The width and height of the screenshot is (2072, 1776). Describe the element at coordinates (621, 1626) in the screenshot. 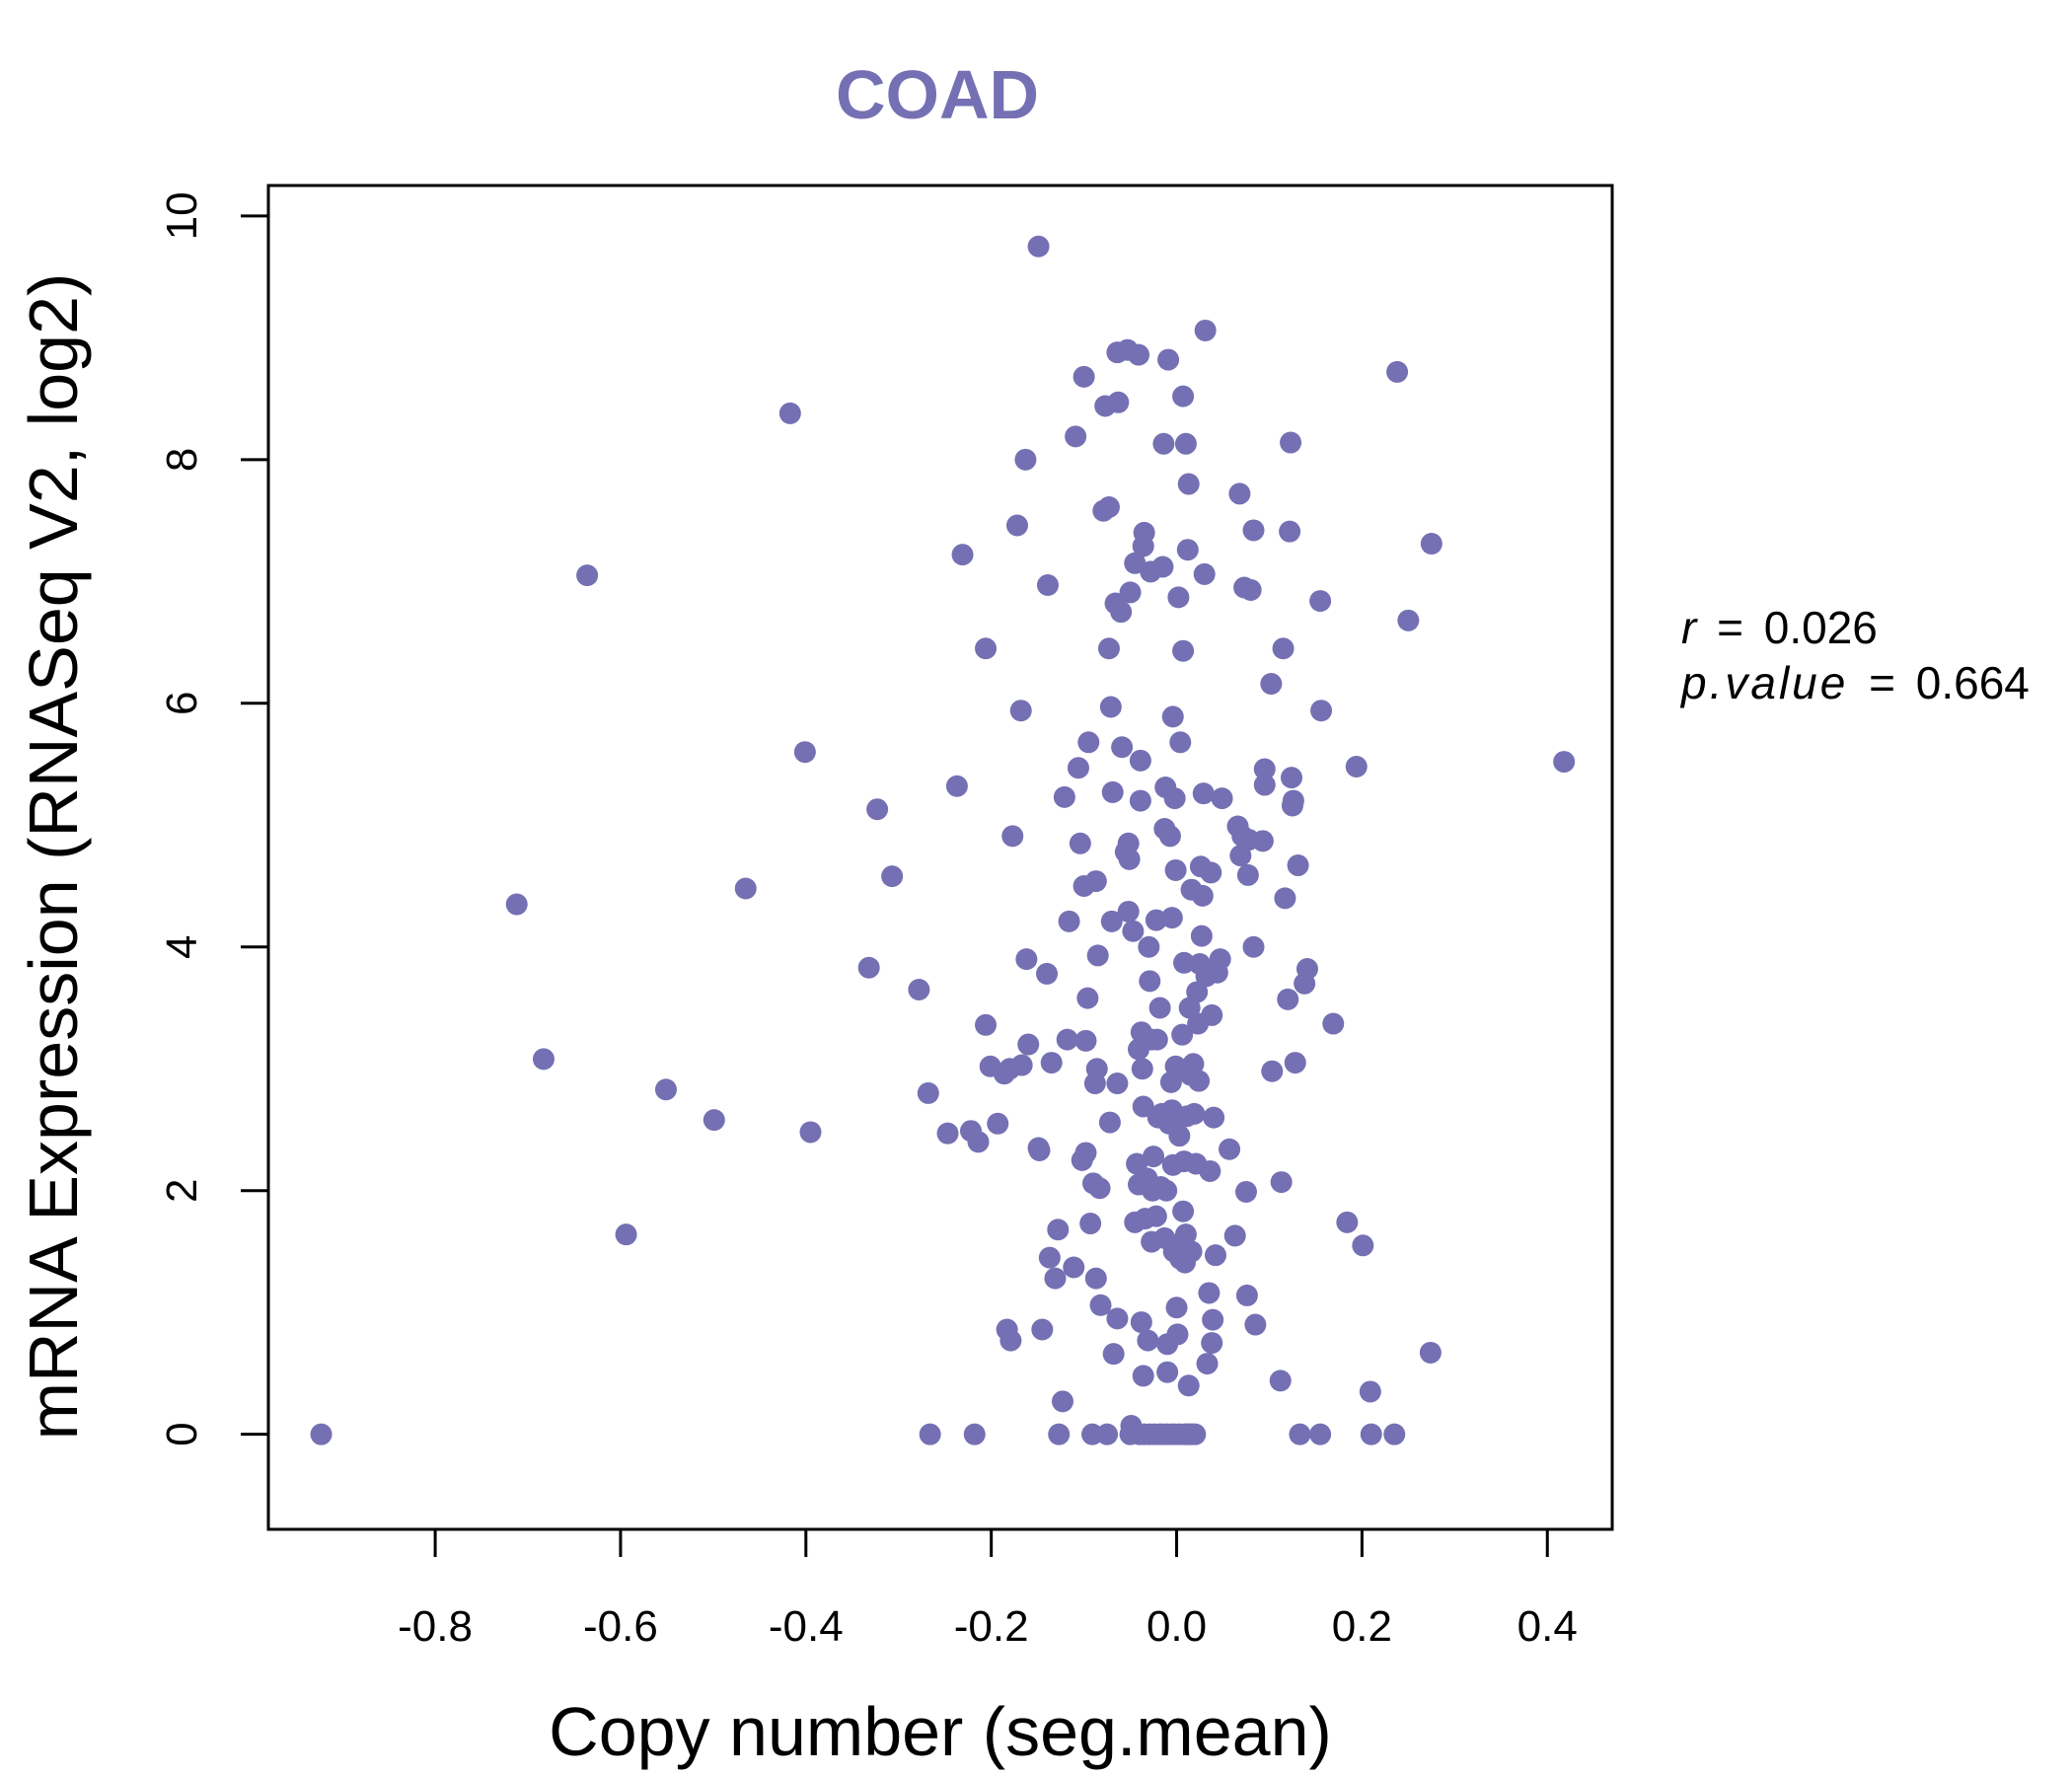

I see `x-tick-label: -0.6` at that location.